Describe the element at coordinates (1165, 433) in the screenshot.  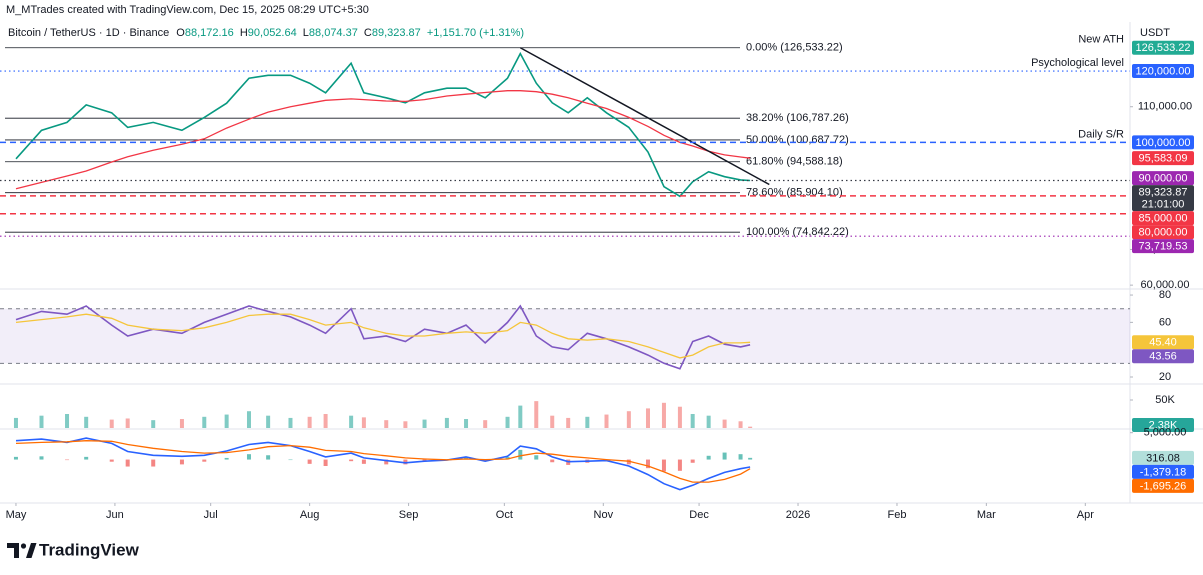
I see `y-tick-label: 5,000.00` at that location.